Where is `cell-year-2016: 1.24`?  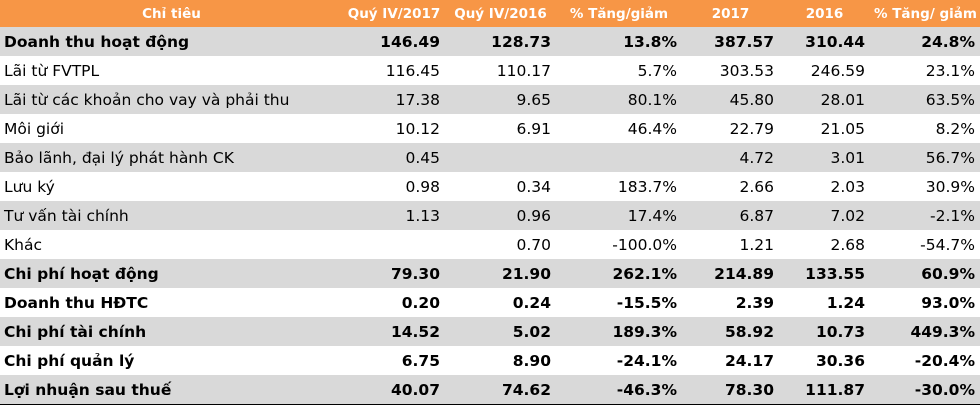 cell-year-2016: 1.24 is located at coordinates (845, 302).